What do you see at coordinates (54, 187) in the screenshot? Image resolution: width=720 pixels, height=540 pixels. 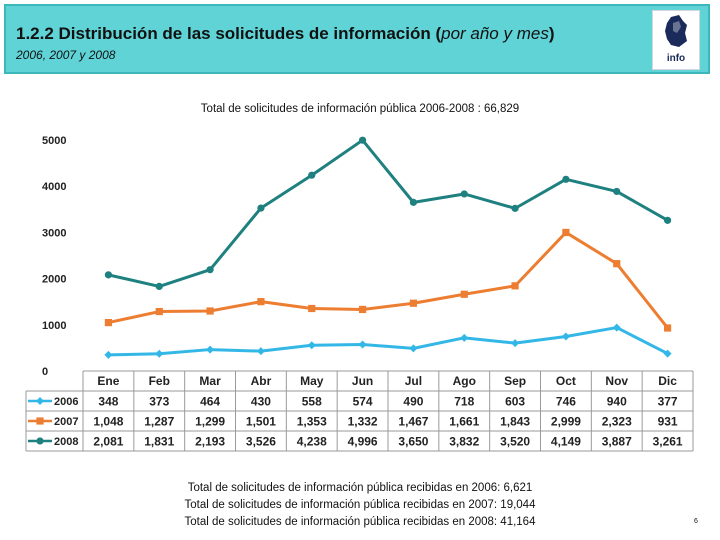 I see `y-tick-label: 4000` at bounding box center [54, 187].